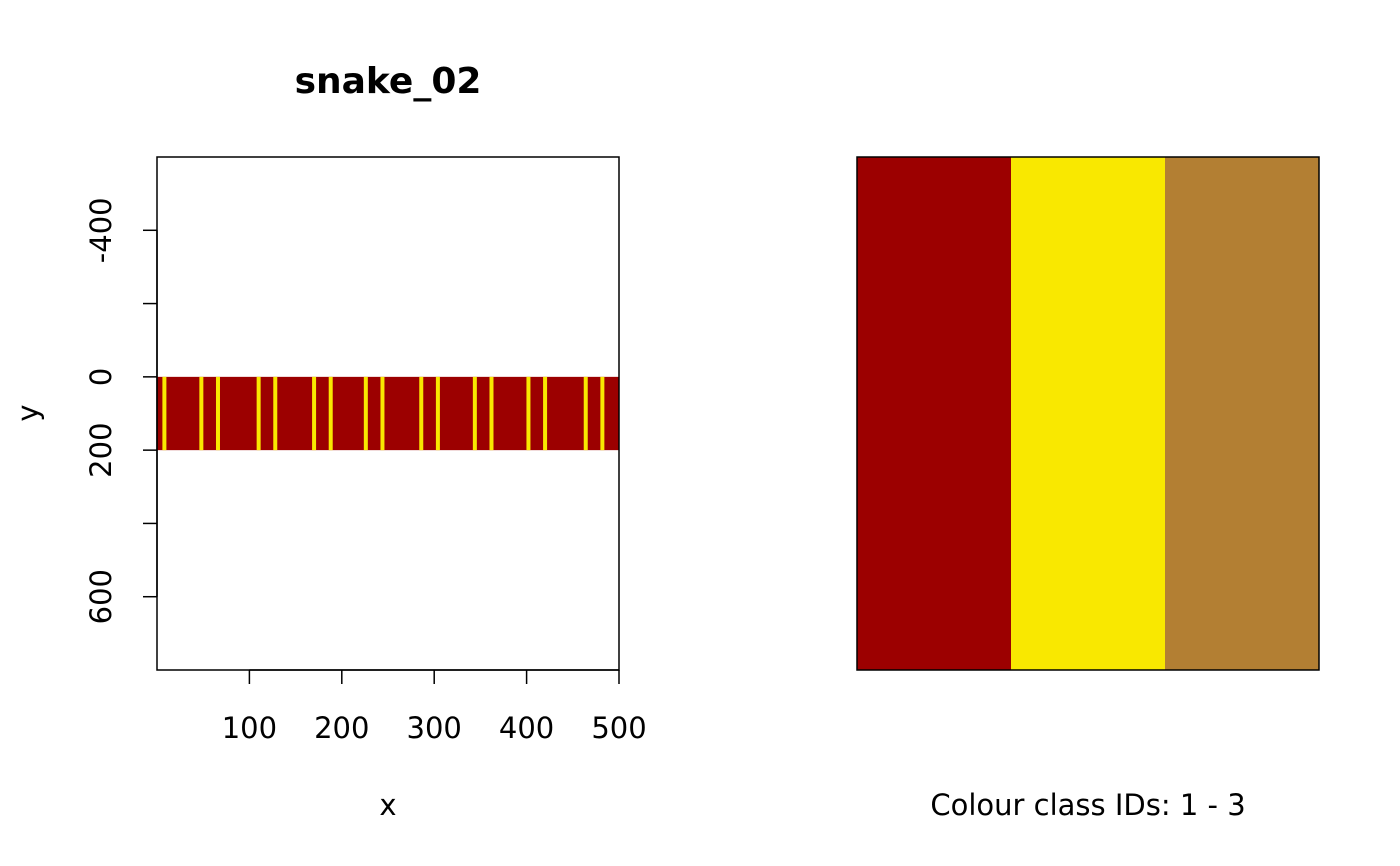 This screenshot has width=1400, height=866. I want to click on y-tick-label: 600, so click(101, 596).